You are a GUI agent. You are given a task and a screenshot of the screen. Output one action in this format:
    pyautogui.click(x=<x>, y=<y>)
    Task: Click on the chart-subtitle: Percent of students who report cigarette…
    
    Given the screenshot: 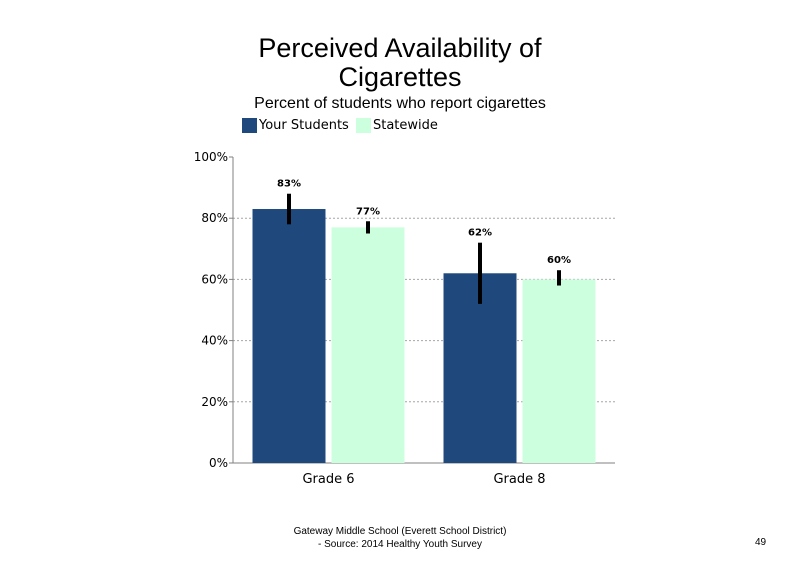 What is the action you would take?
    pyautogui.click(x=400, y=103)
    